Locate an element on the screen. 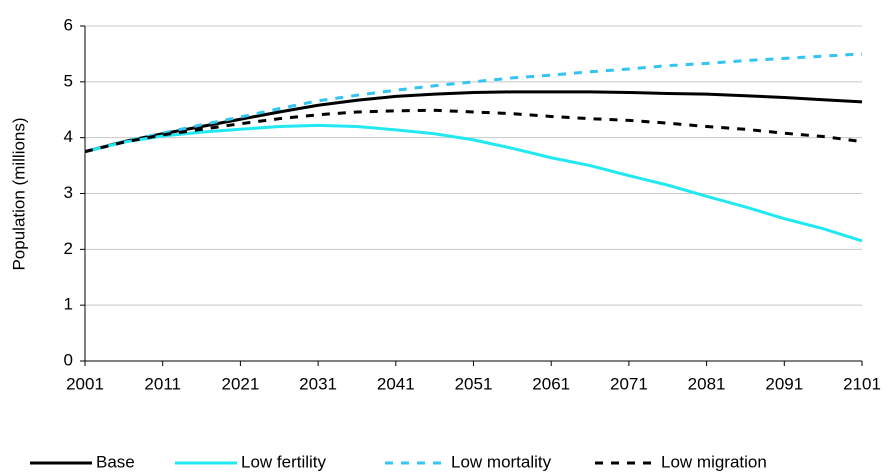  x-tick-label: 2081 is located at coordinates (707, 383).